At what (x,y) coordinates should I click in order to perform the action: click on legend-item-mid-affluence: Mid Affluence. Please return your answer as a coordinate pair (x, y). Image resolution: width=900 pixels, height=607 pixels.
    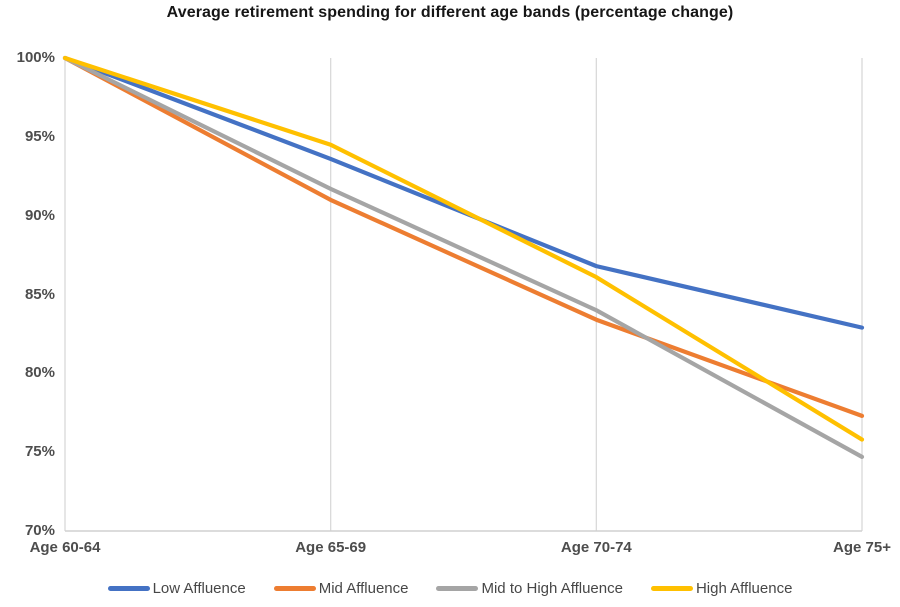
    Looking at the image, I should click on (341, 588).